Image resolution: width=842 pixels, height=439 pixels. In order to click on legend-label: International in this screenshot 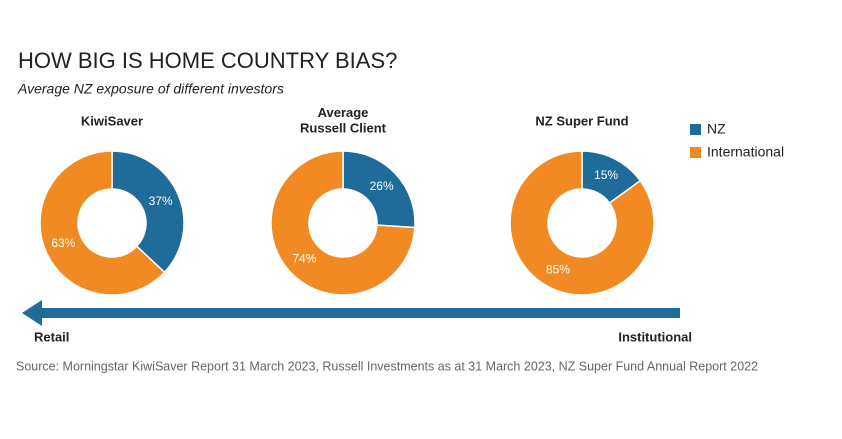, I will do `click(745, 152)`.